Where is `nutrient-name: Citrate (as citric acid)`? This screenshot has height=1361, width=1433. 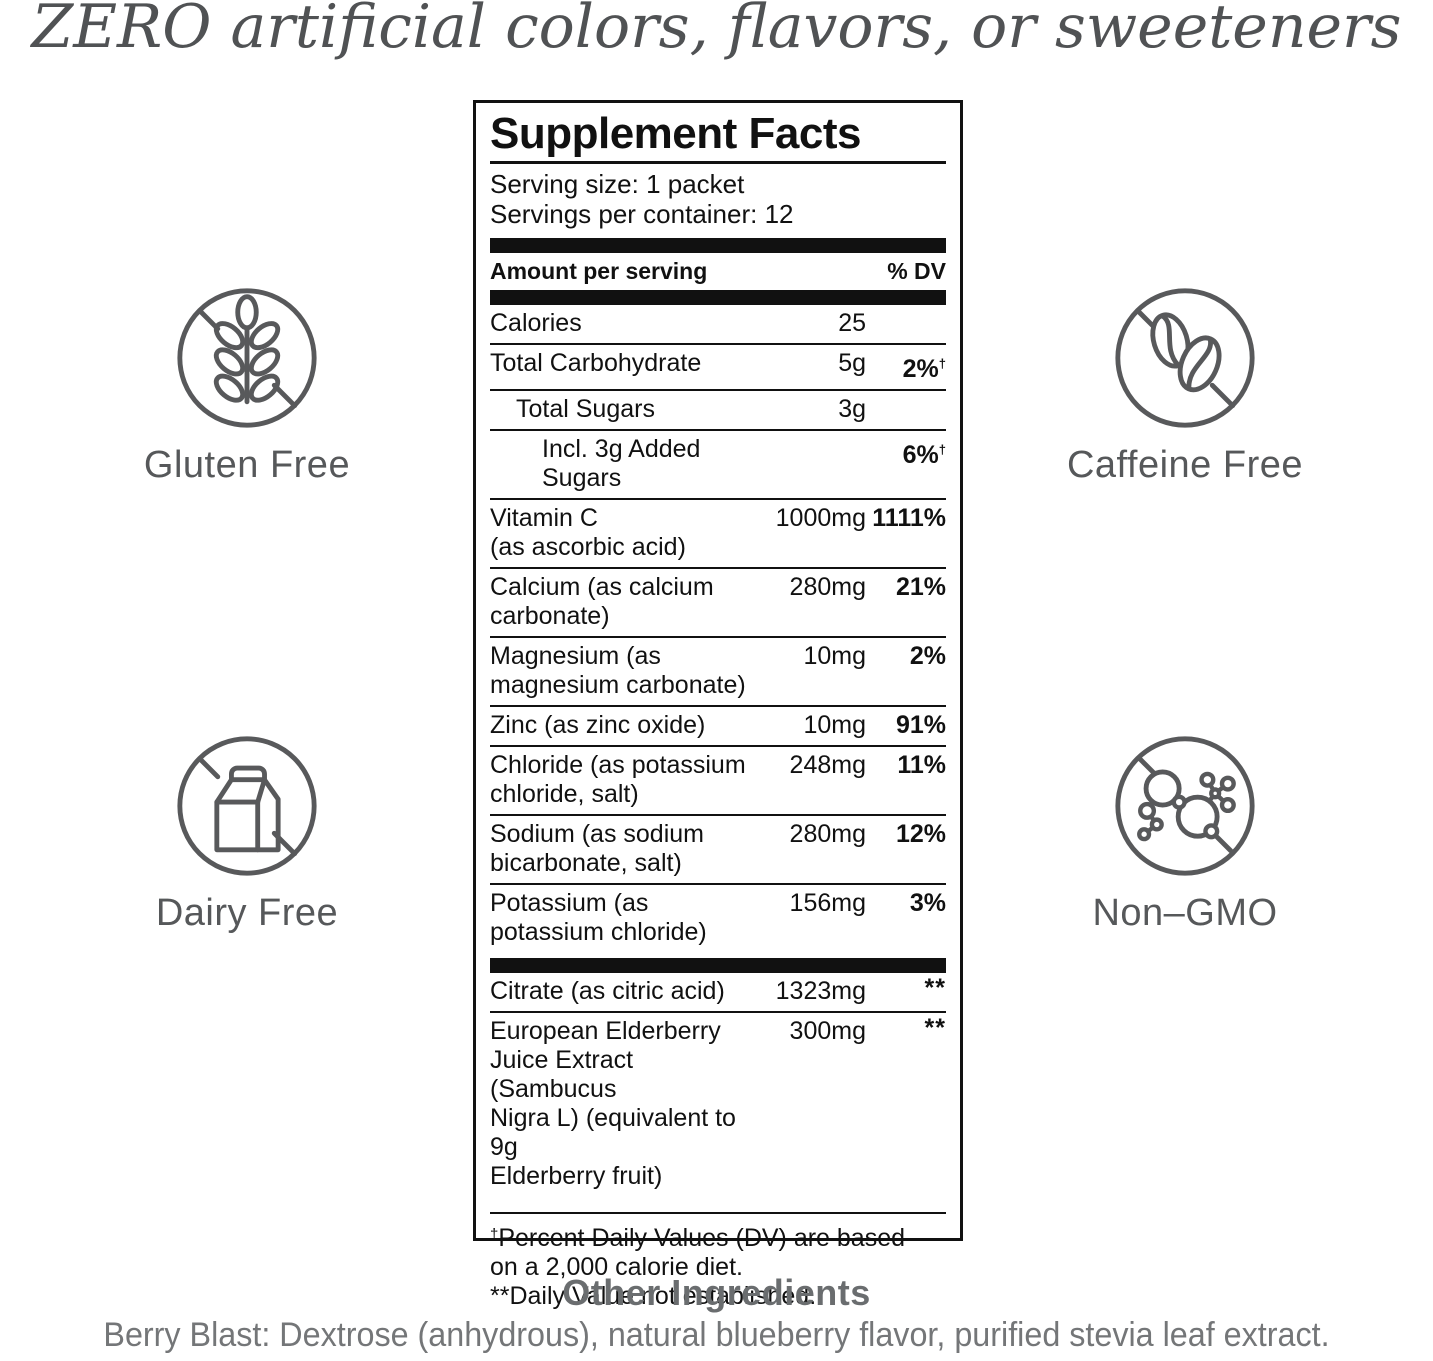 nutrient-name: Citrate (as citric acid) is located at coordinates (607, 991).